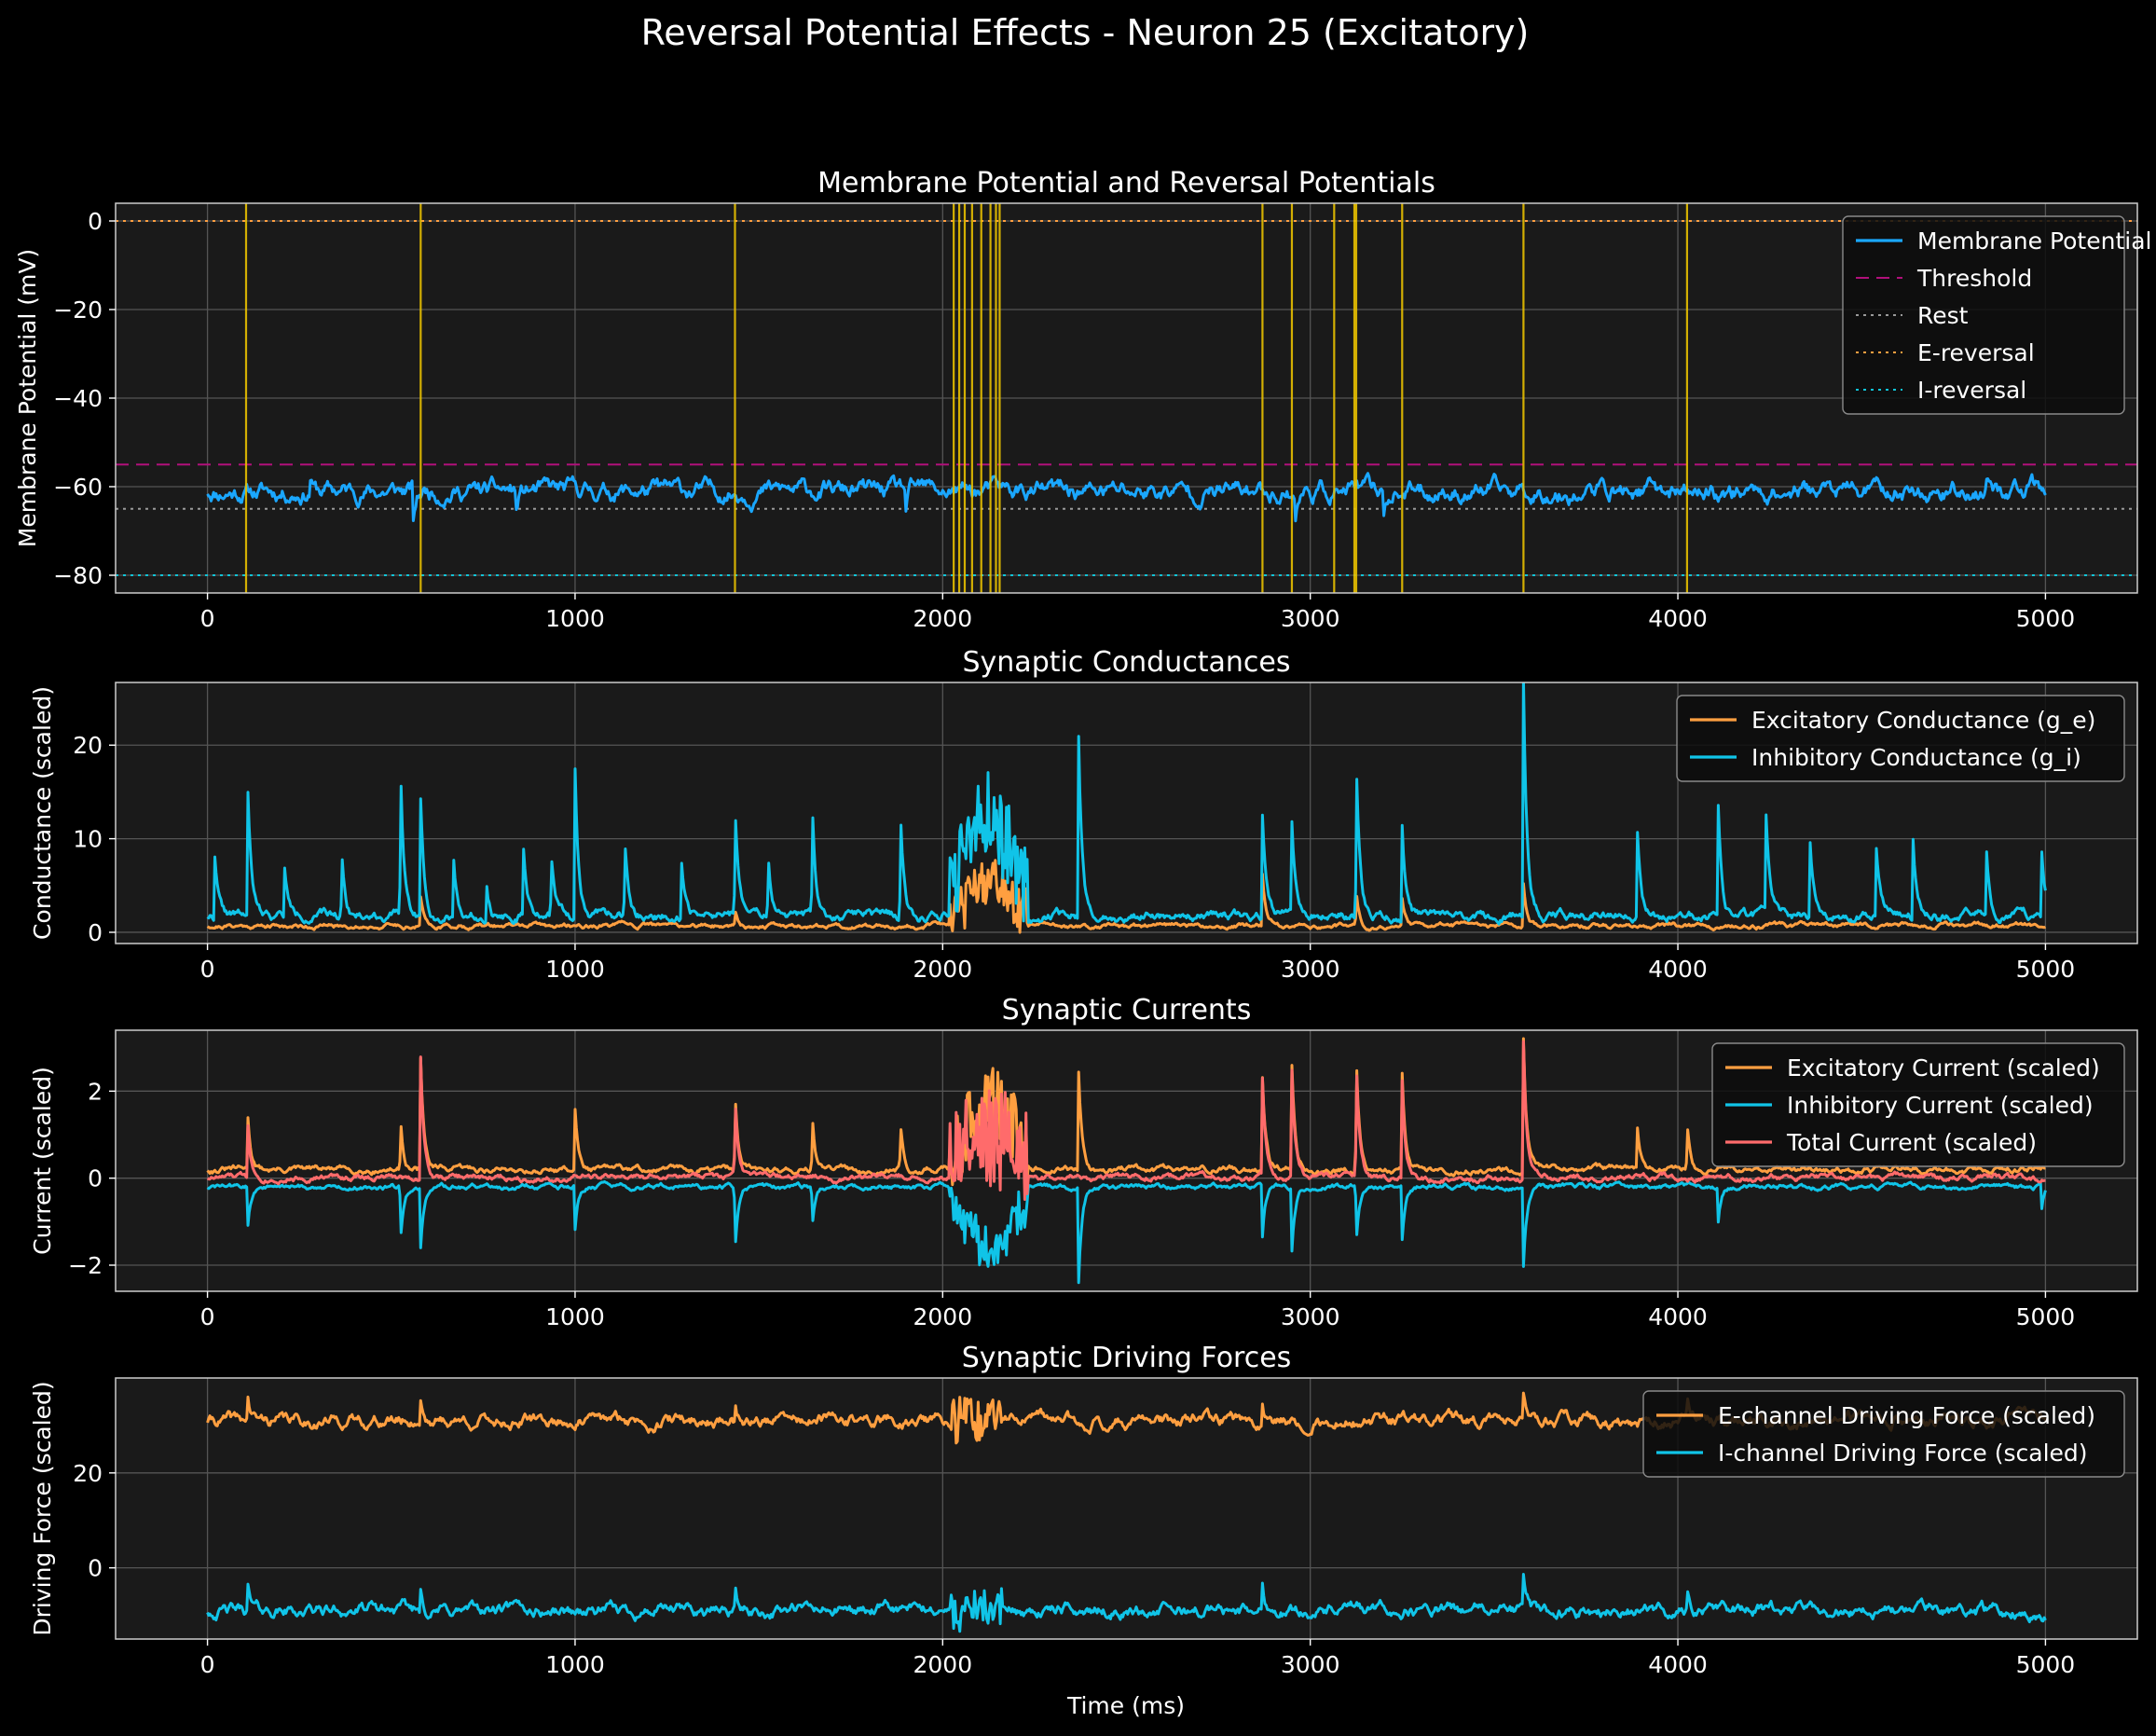  Describe the element at coordinates (42, 813) in the screenshot. I see `y-axis-label: Conductance (scaled)` at that location.